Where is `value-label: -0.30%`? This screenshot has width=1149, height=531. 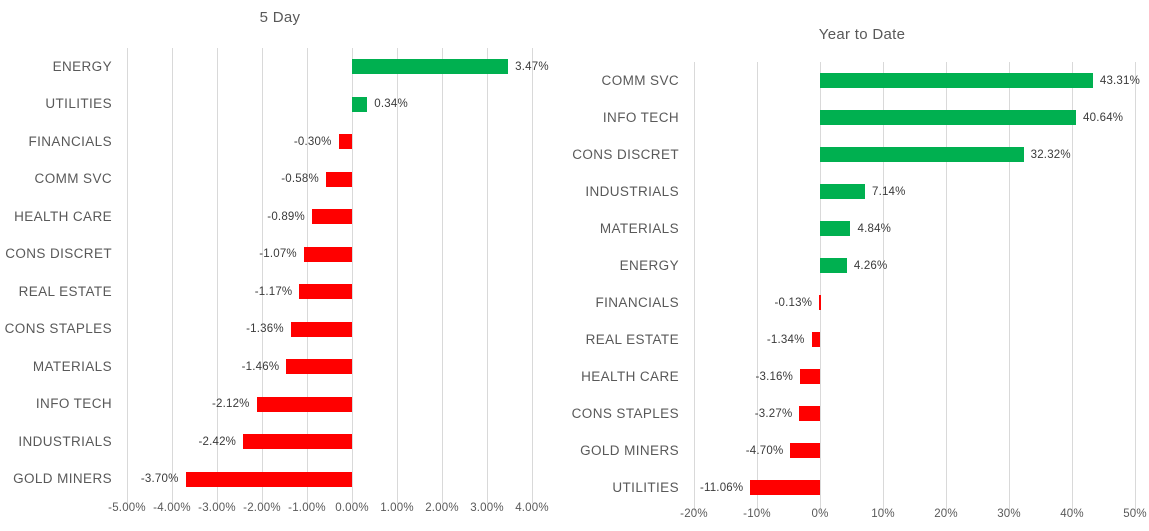 value-label: -0.30% is located at coordinates (312, 141).